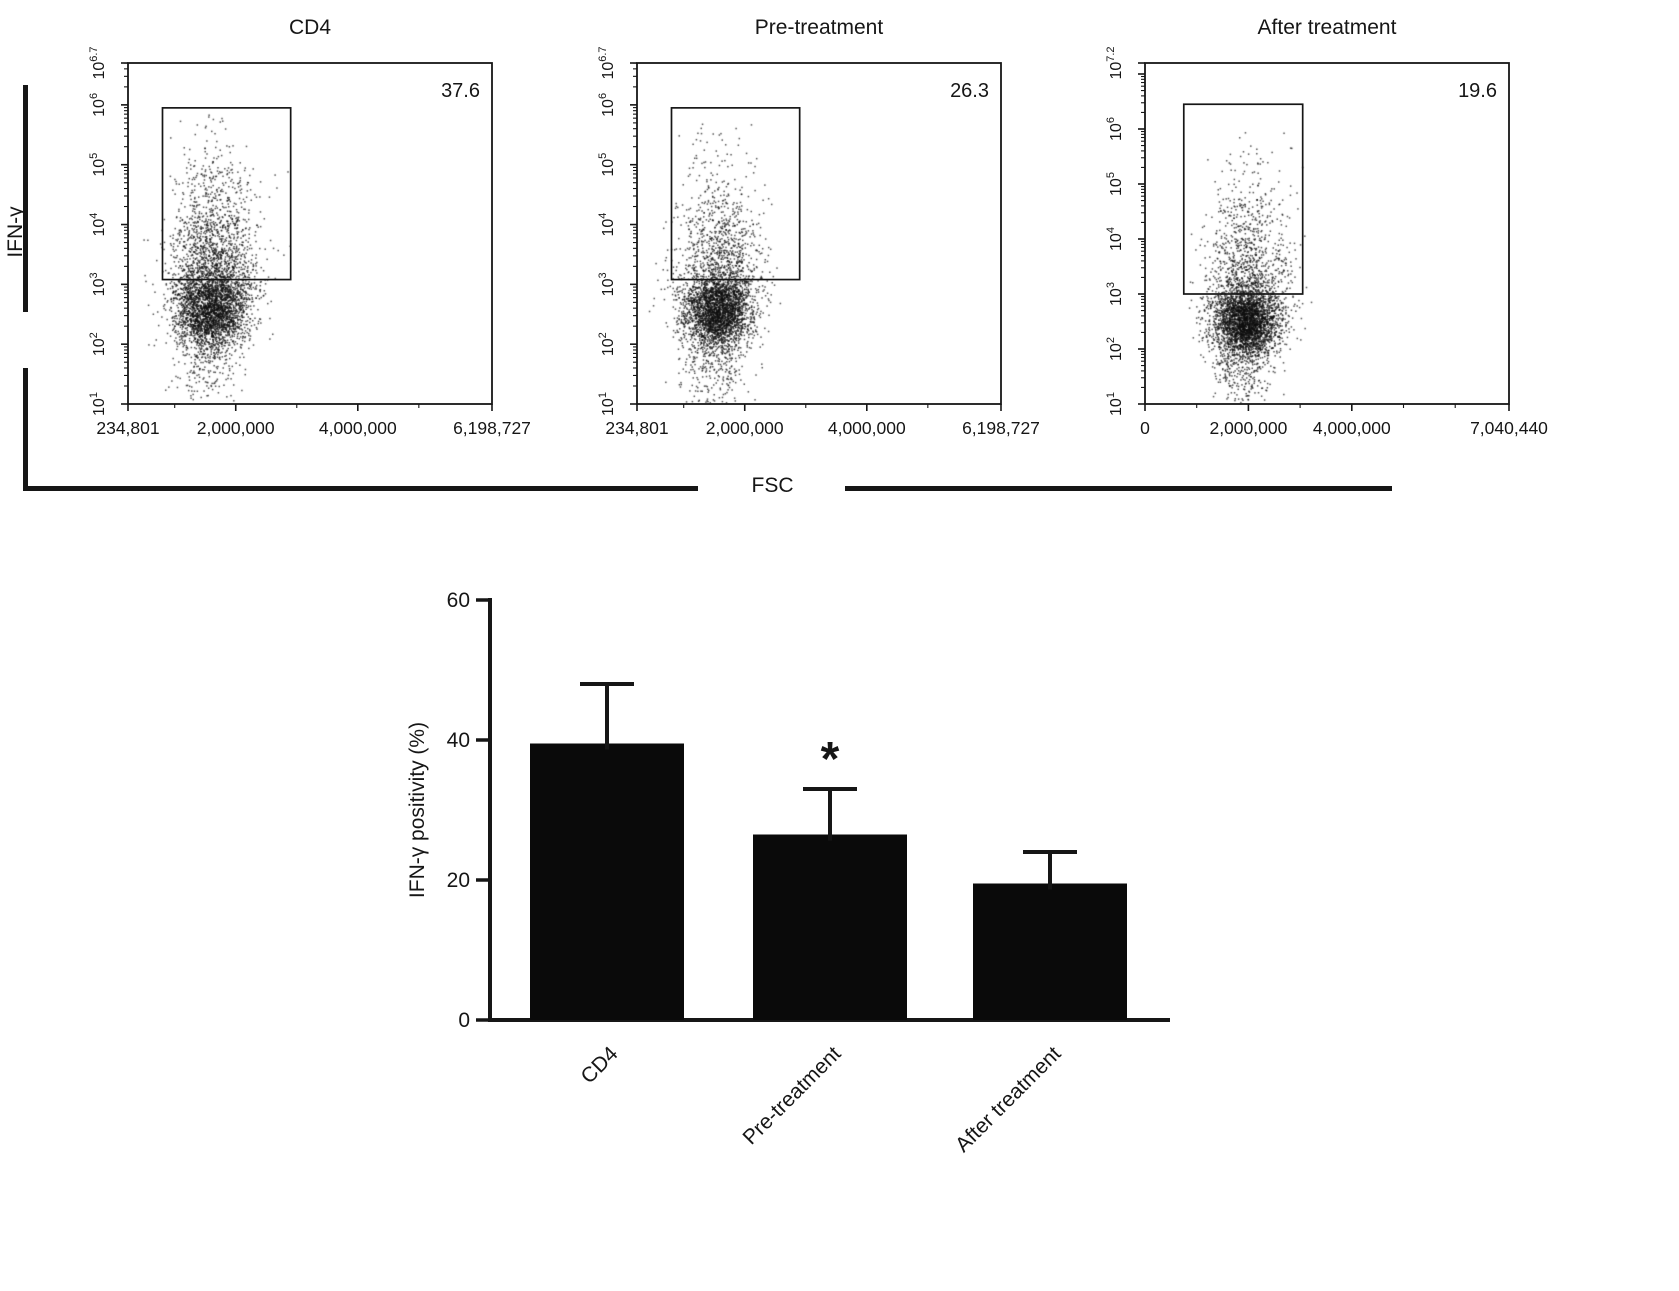  I want to click on gate-percentage-label: 37.6, so click(460, 91).